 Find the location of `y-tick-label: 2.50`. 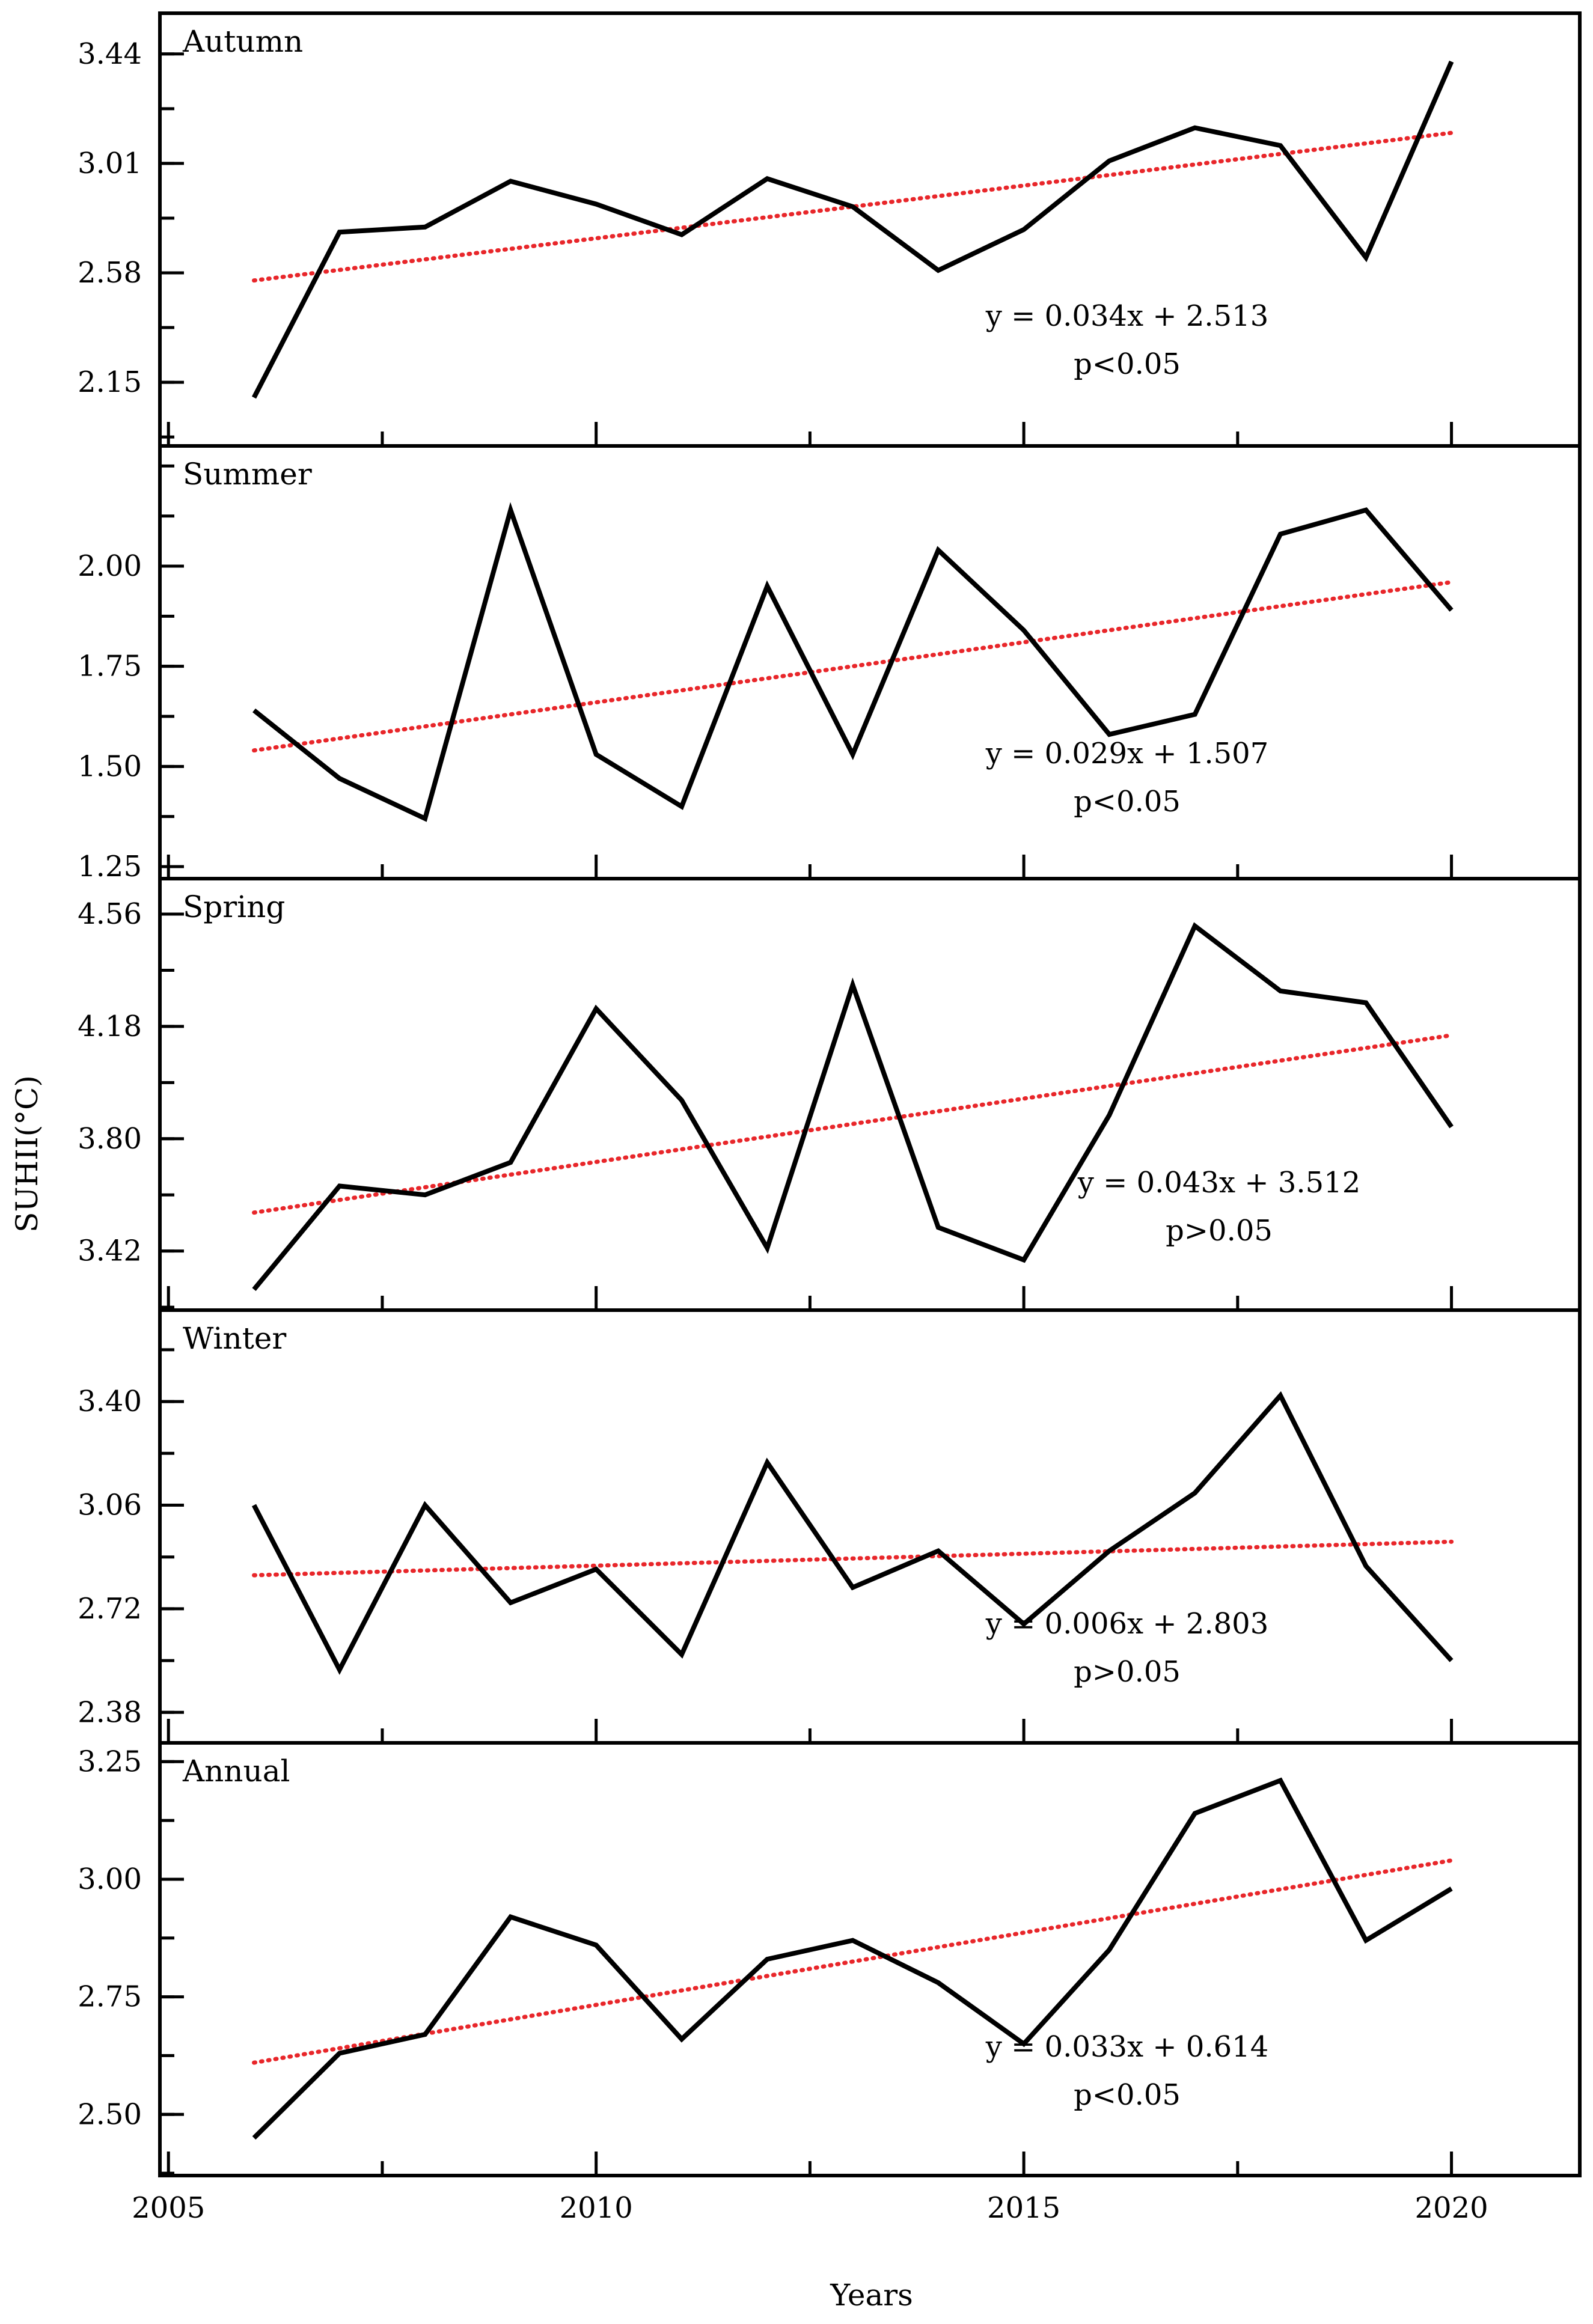

y-tick-label: 2.50 is located at coordinates (110, 2114).